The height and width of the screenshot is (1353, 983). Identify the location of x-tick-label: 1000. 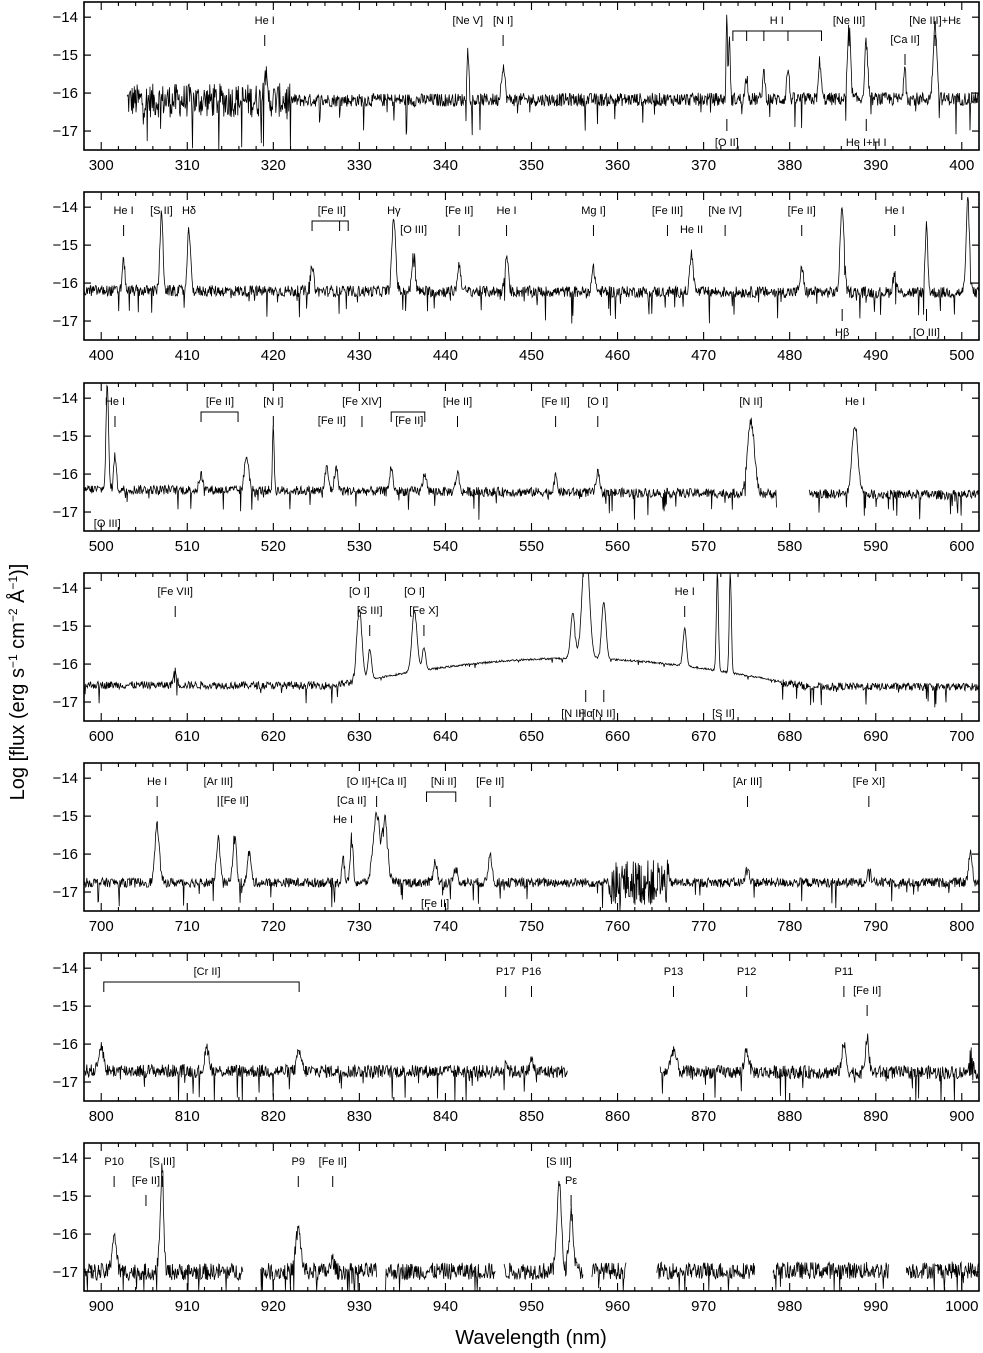
(961, 1306).